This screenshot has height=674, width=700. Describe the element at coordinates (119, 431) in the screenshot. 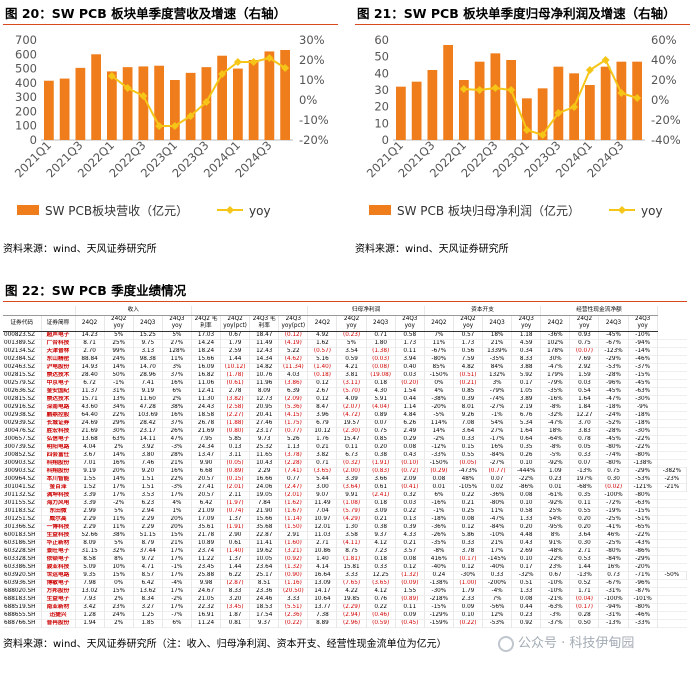

I see `value-cell: 30%` at that location.